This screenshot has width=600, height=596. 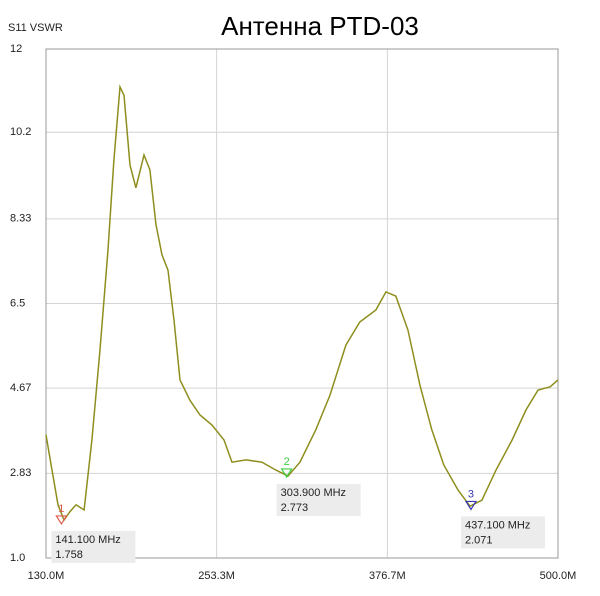 I want to click on marker-number: 3, so click(x=471, y=494).